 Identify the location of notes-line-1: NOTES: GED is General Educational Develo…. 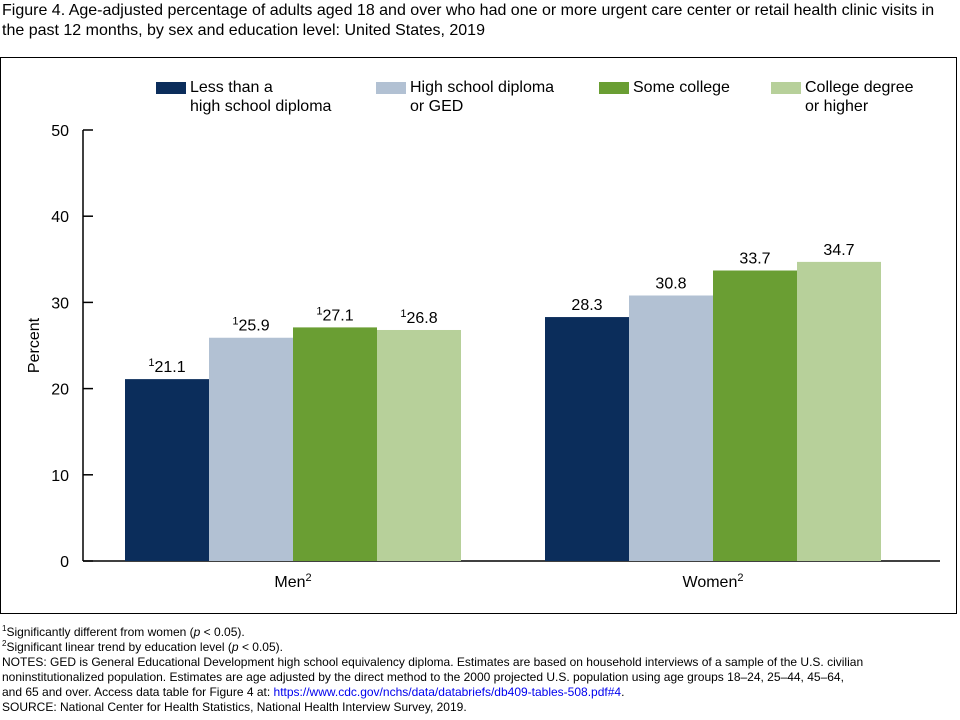
(433, 662).